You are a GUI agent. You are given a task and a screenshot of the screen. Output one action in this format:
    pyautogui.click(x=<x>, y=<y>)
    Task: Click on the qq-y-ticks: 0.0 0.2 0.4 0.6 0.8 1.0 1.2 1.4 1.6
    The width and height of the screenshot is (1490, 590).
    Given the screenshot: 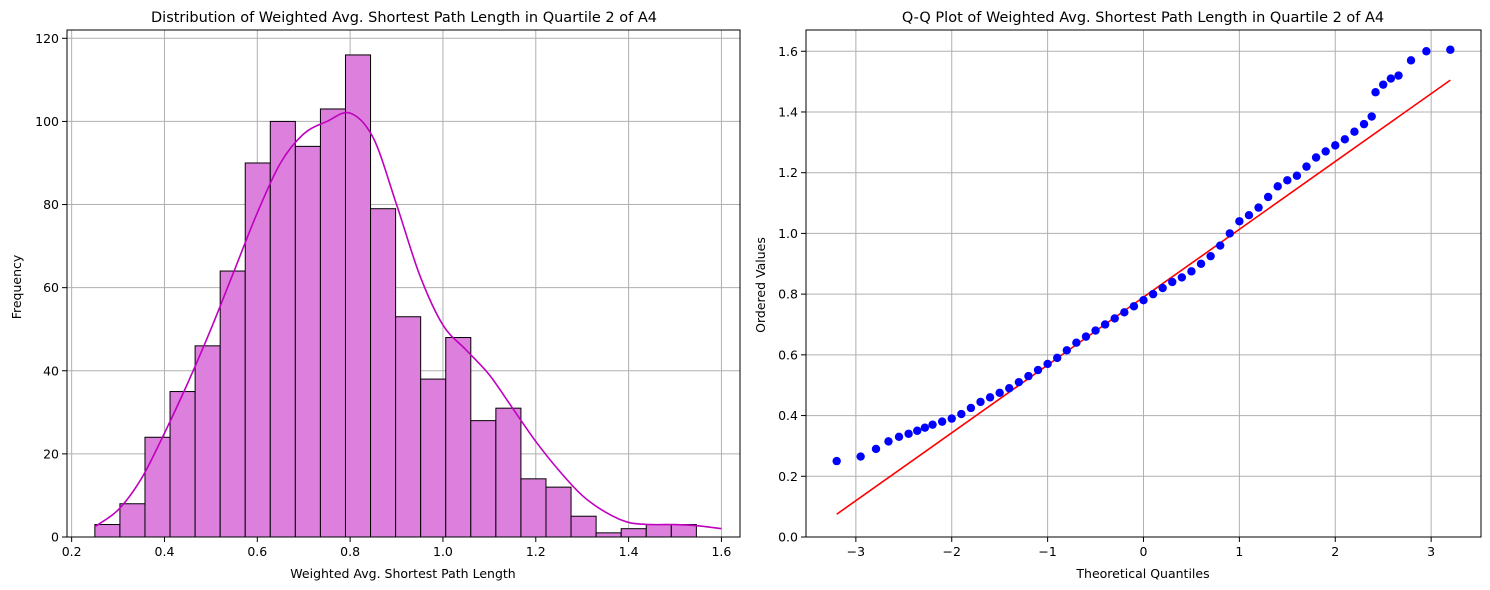 What is the action you would take?
    pyautogui.click(x=792, y=294)
    